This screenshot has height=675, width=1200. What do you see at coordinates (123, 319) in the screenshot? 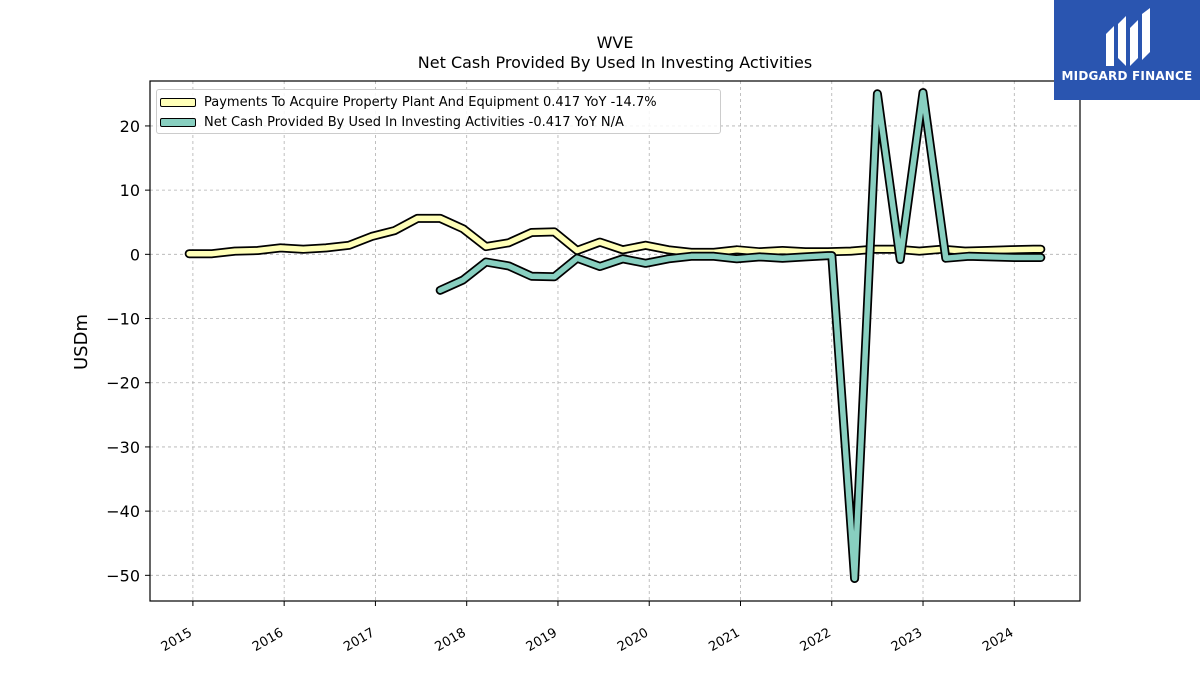
I see `y-tick-label: −10` at bounding box center [123, 319].